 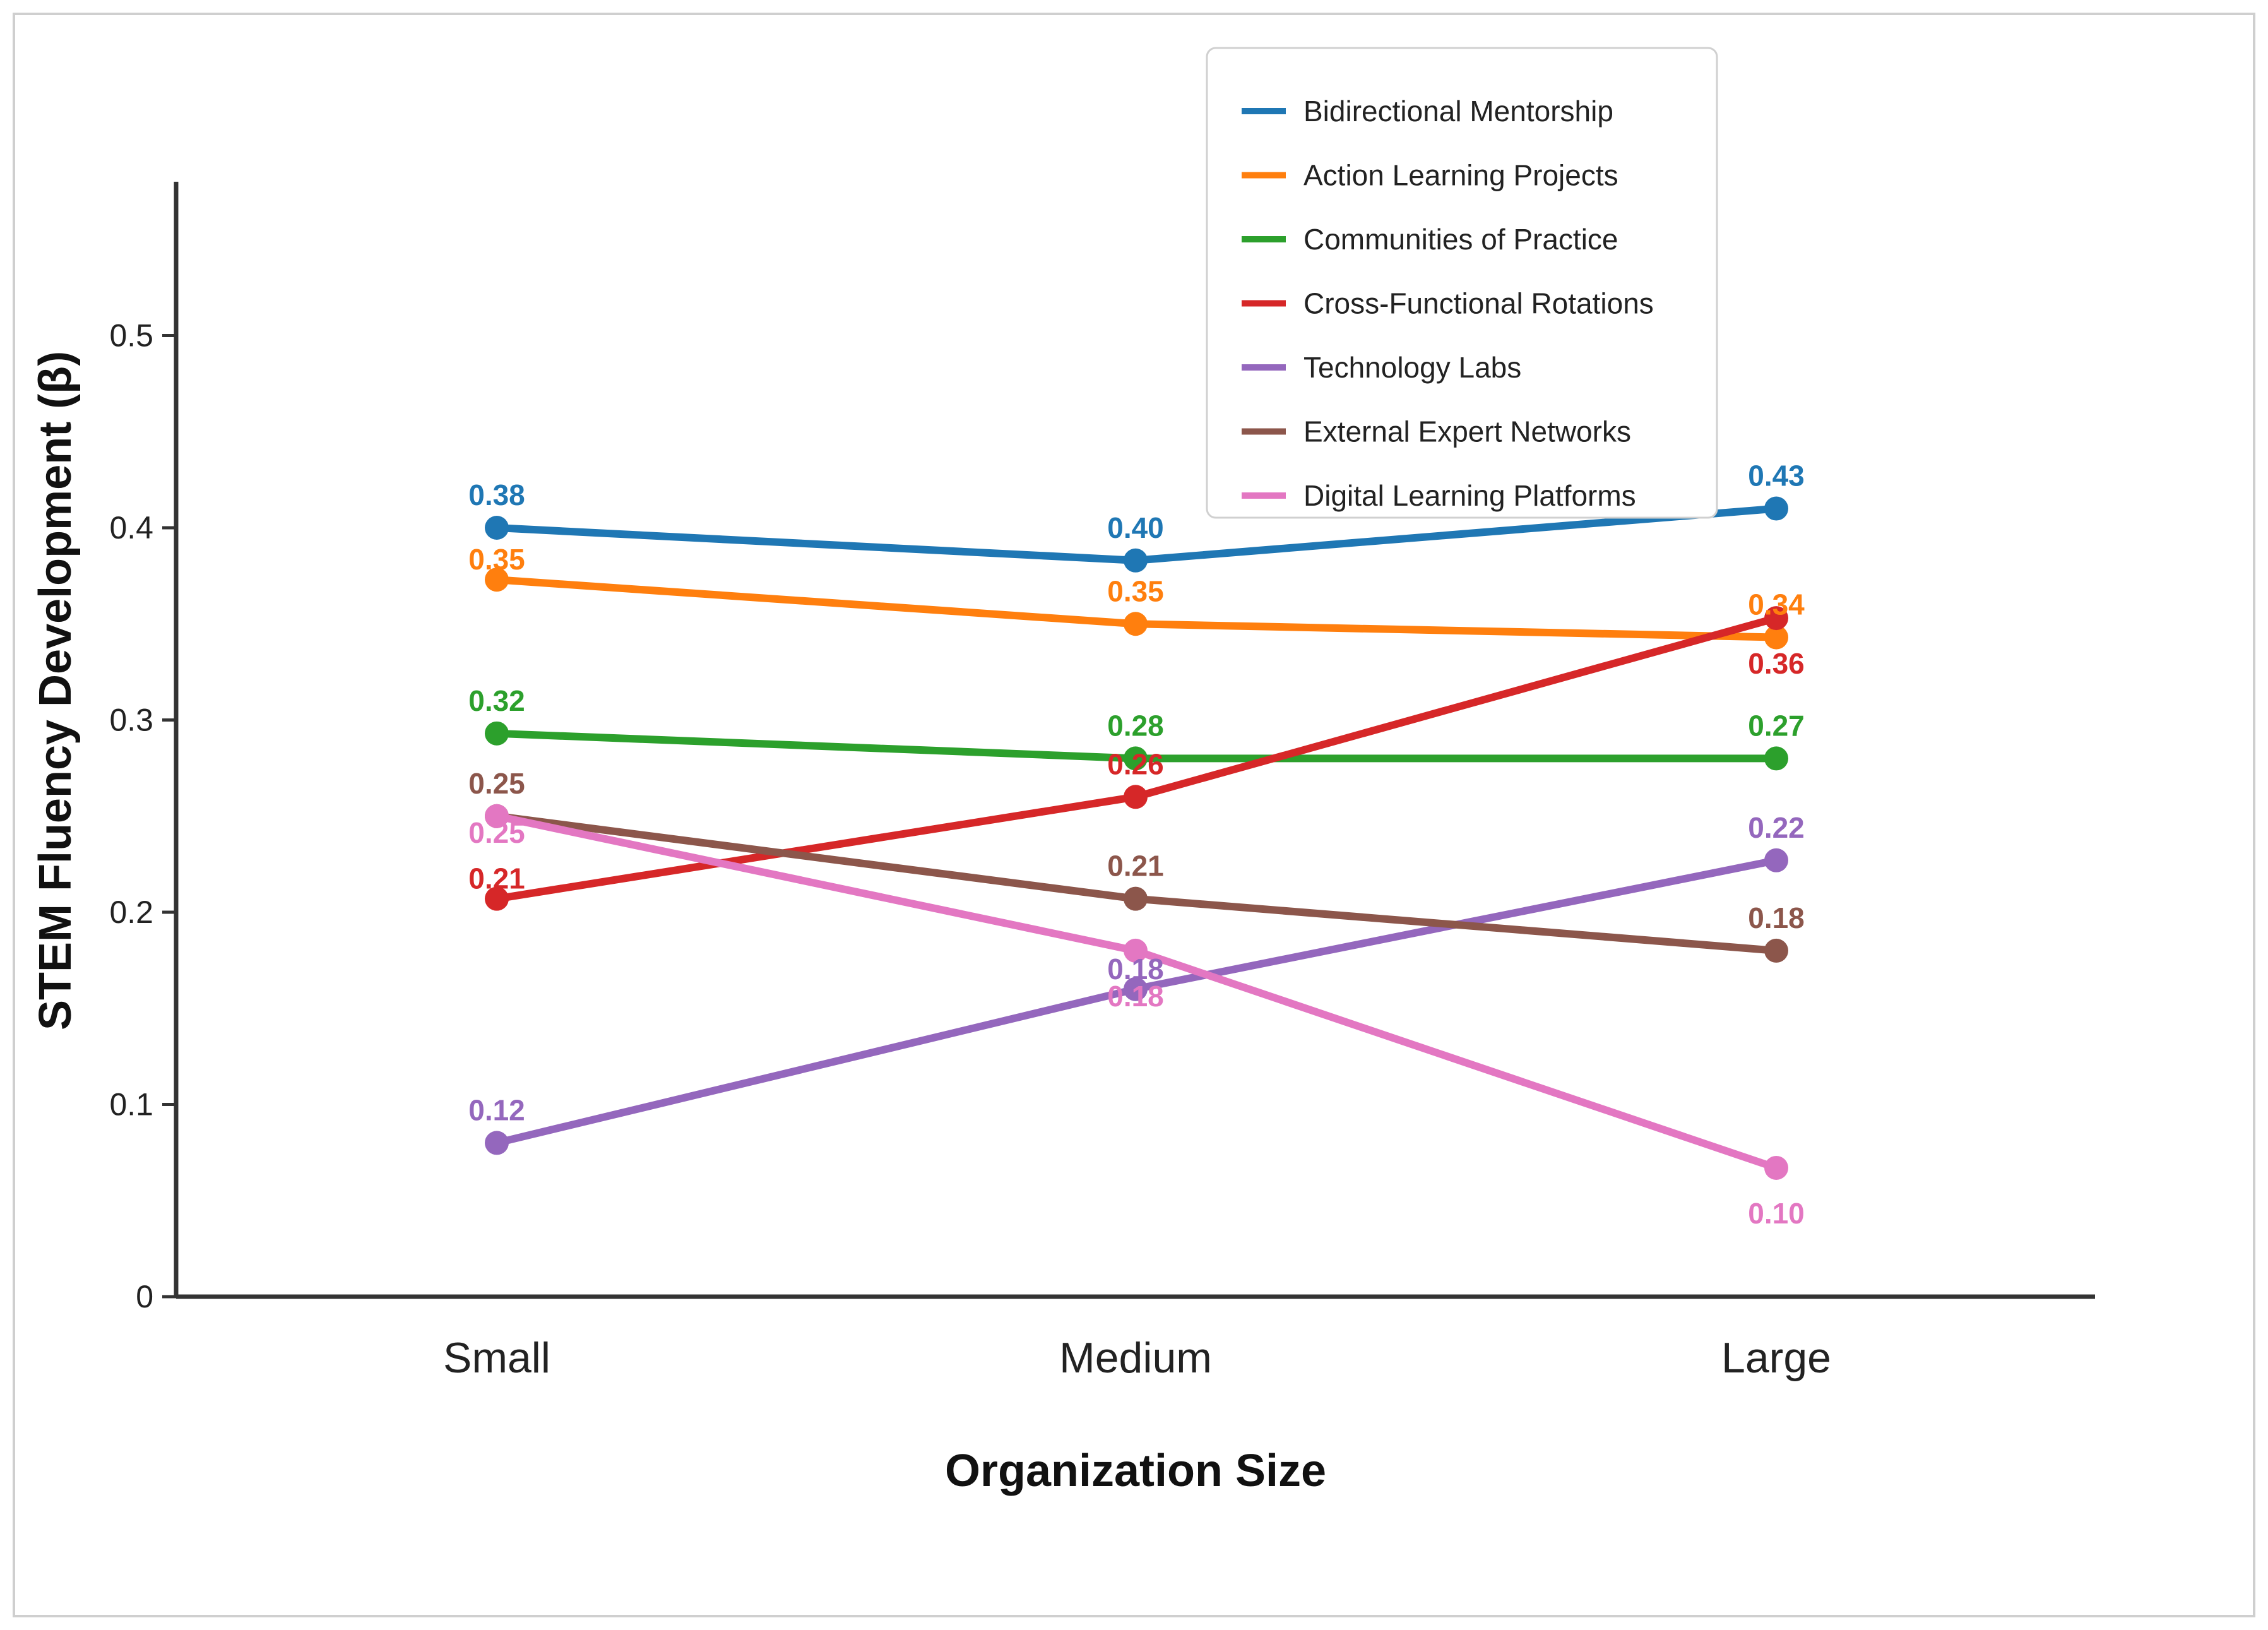 I want to click on data-label: 0.36, so click(x=1776, y=663).